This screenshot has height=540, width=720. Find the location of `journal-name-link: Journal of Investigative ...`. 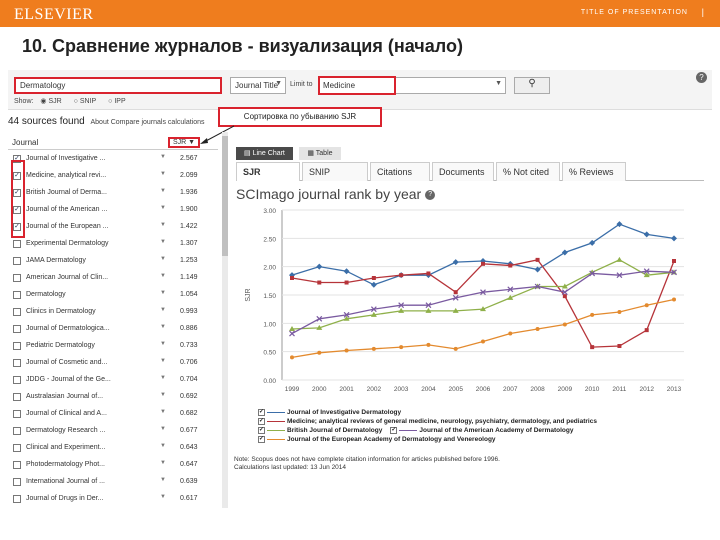

journal-name-link: Journal of Investigative ... is located at coordinates (66, 158).